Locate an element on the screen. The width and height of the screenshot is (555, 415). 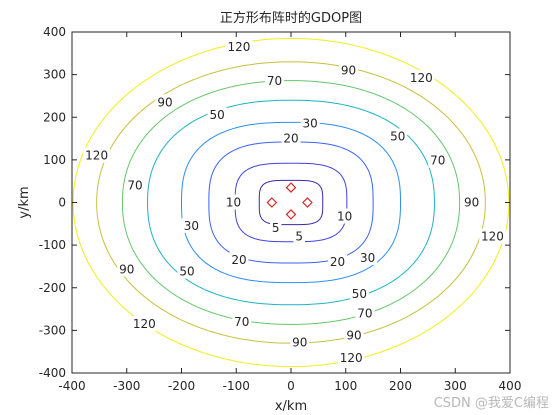
y-tick-label: 300 is located at coordinates (54, 75).